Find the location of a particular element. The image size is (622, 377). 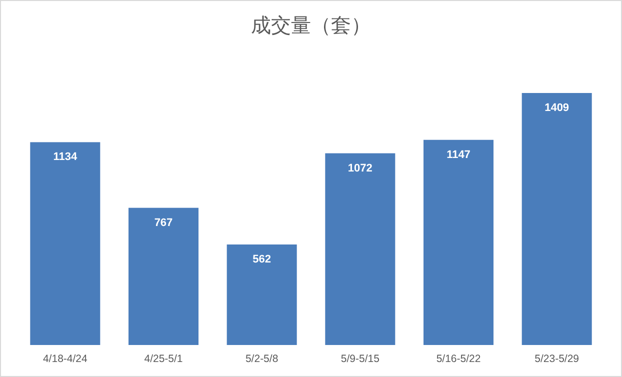

x-tick-label: 4/18-4/24 is located at coordinates (65, 359).